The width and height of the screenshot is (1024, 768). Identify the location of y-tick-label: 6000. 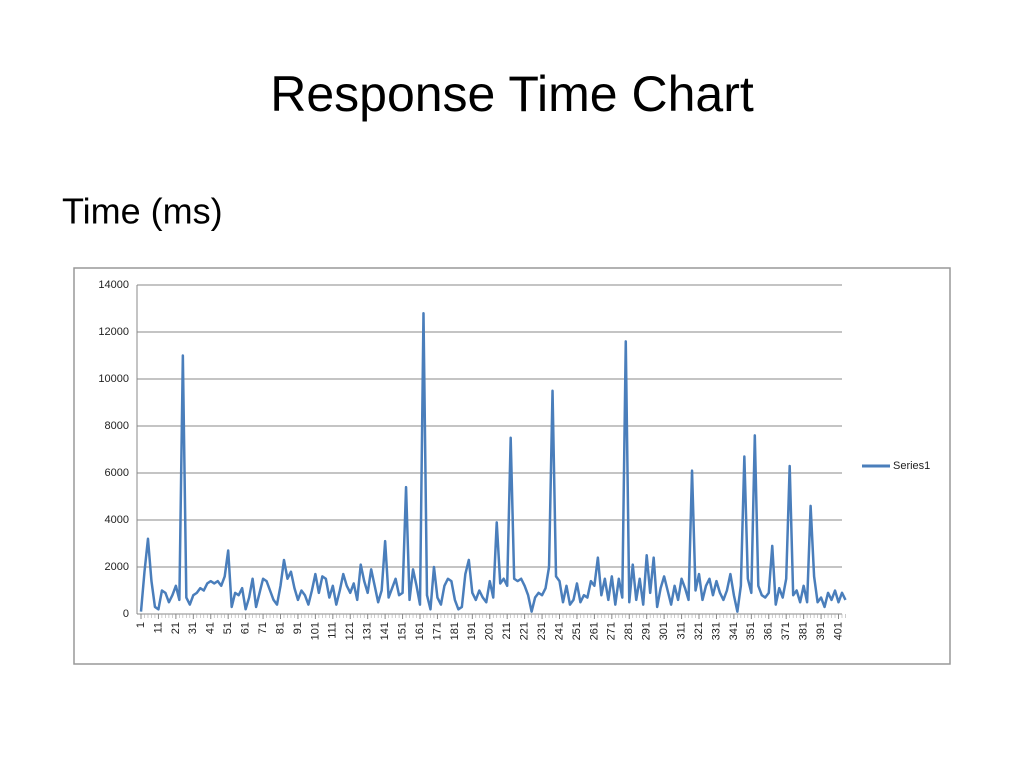
(117, 473).